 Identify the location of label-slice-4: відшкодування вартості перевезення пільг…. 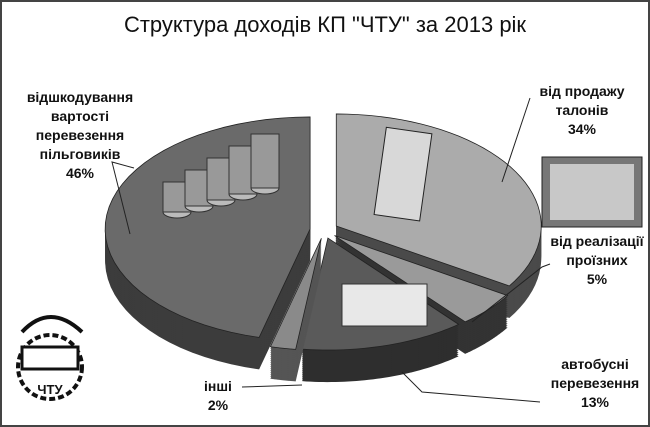
(80, 135).